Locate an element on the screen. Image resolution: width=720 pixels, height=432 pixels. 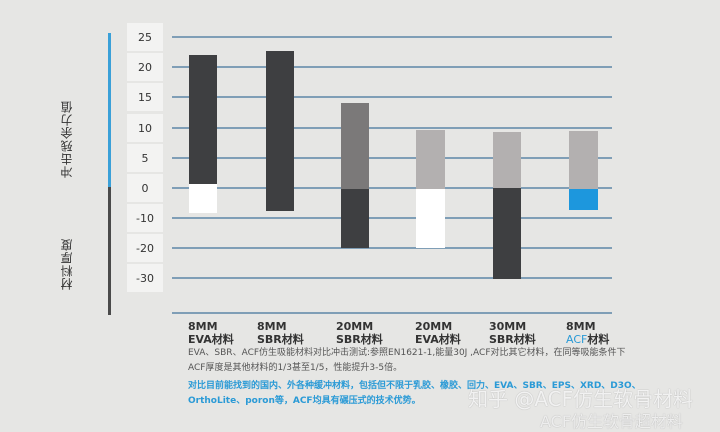
y-tick: 15 is located at coordinates (145, 97).